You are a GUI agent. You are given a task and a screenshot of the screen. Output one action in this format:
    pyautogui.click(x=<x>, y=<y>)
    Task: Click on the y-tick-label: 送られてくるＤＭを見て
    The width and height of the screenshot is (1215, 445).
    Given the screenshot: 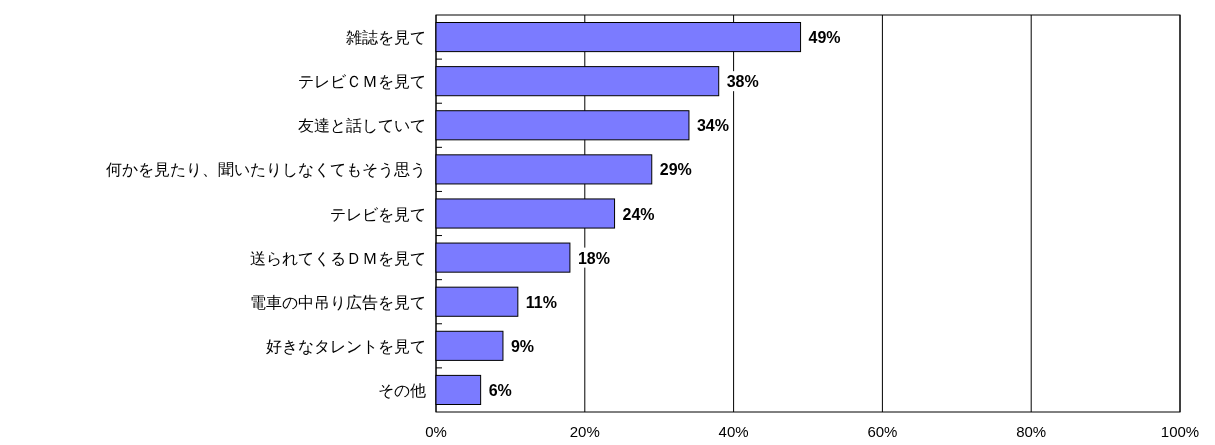 What is the action you would take?
    pyautogui.click(x=338, y=258)
    